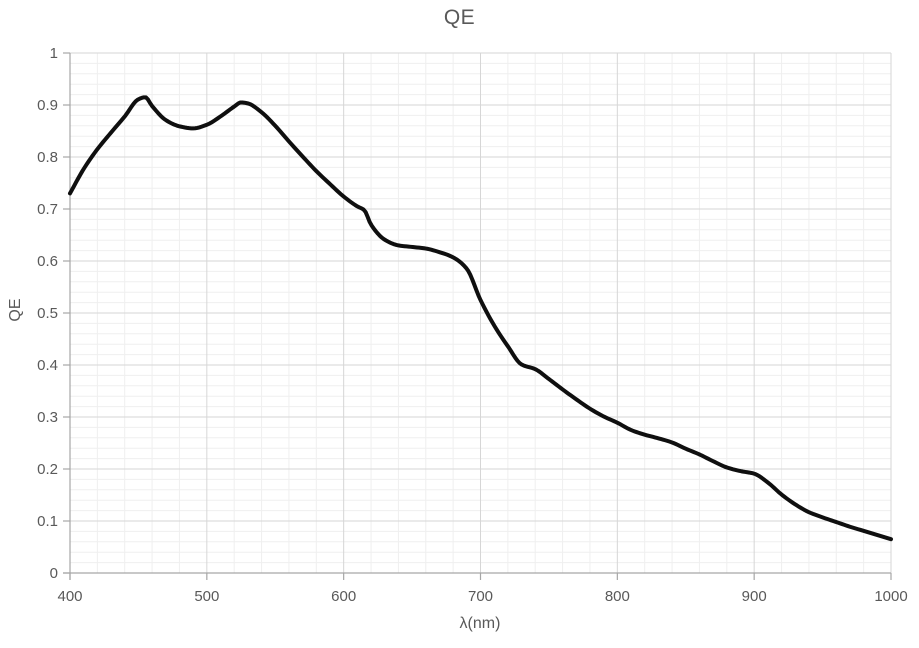 The height and width of the screenshot is (648, 919). What do you see at coordinates (206, 596) in the screenshot?
I see `x-tick-label: 500` at bounding box center [206, 596].